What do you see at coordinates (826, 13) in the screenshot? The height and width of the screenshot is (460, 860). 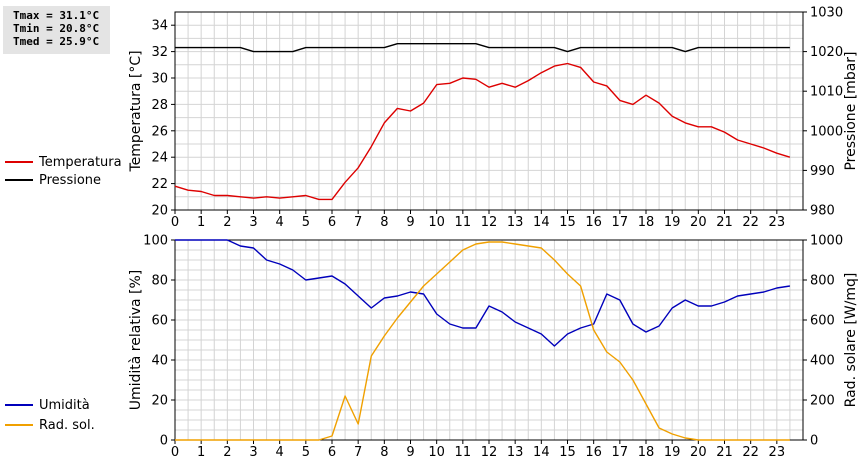 I see `y2-tick-label: 1030` at bounding box center [826, 13].